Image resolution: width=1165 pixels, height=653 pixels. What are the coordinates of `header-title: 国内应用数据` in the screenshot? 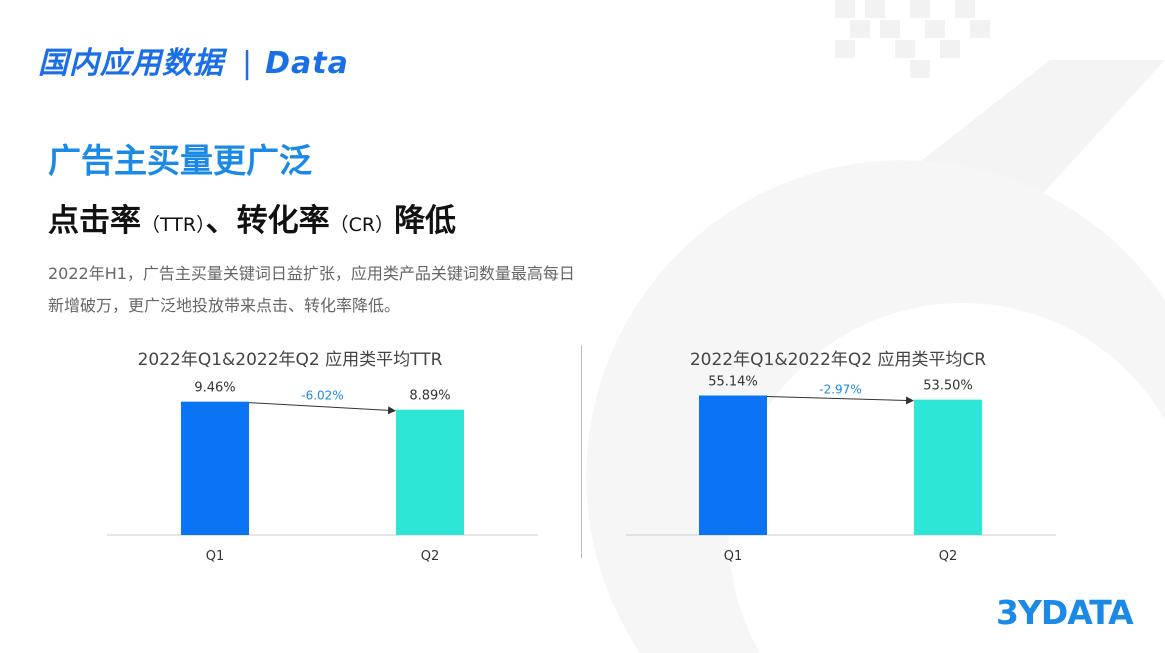 It's located at (131, 63).